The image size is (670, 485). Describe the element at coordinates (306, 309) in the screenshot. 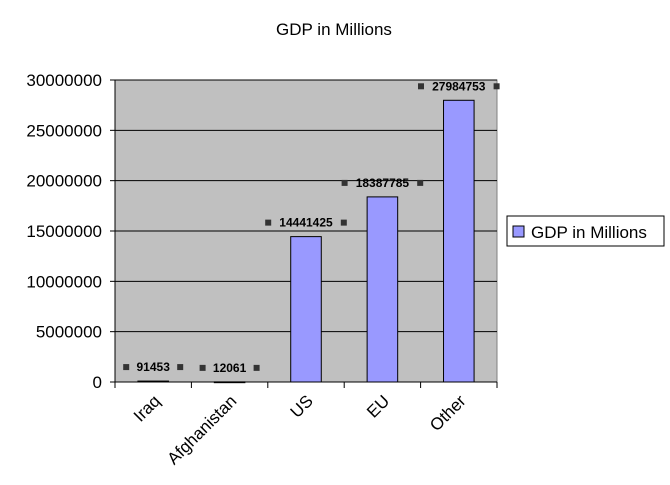

I see `bar-us` at that location.